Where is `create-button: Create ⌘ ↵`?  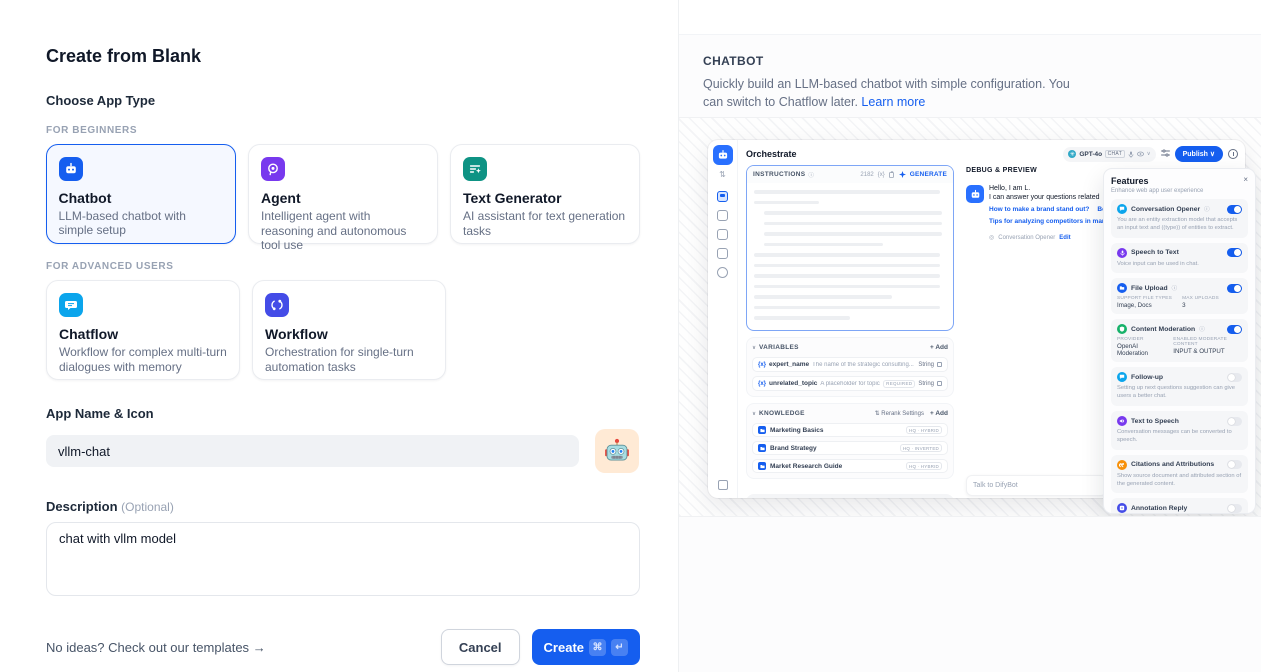 create-button: Create ⌘ ↵ is located at coordinates (585, 647).